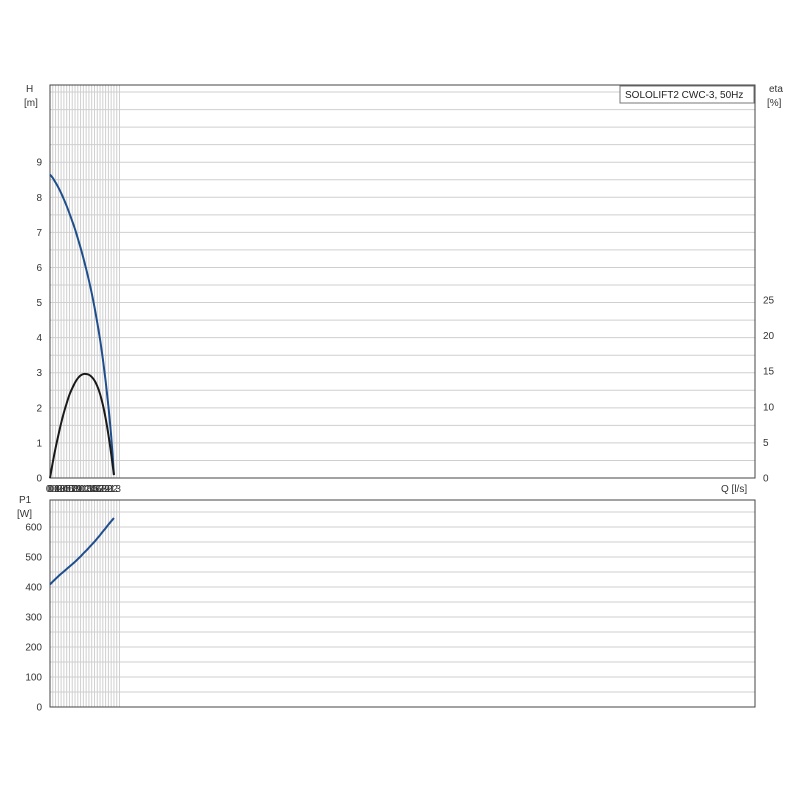  I want to click on x-tick-label: 1.2, so click(83, 489).